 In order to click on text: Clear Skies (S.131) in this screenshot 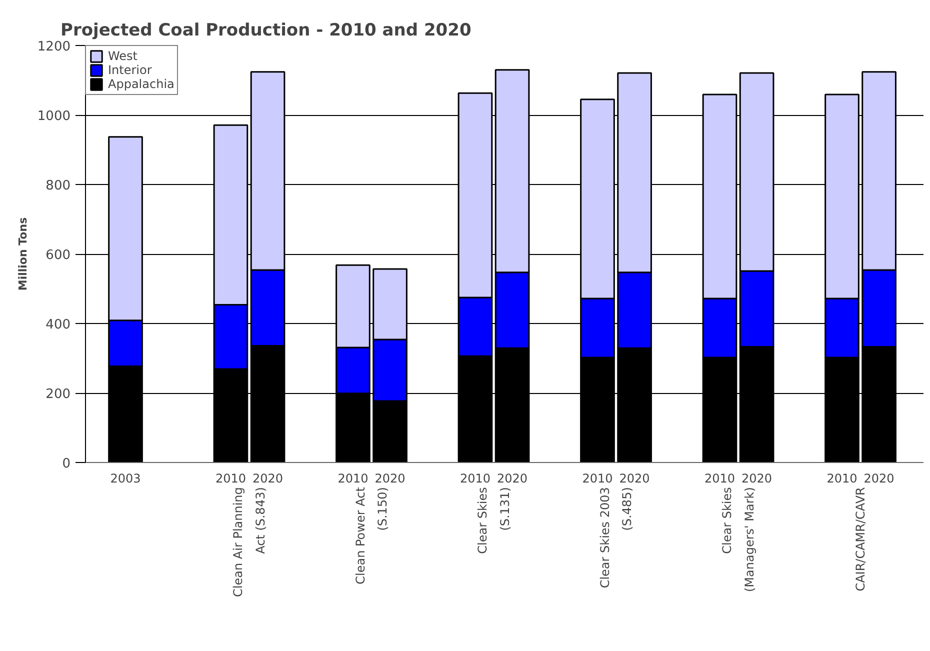, I will do `click(494, 520)`.